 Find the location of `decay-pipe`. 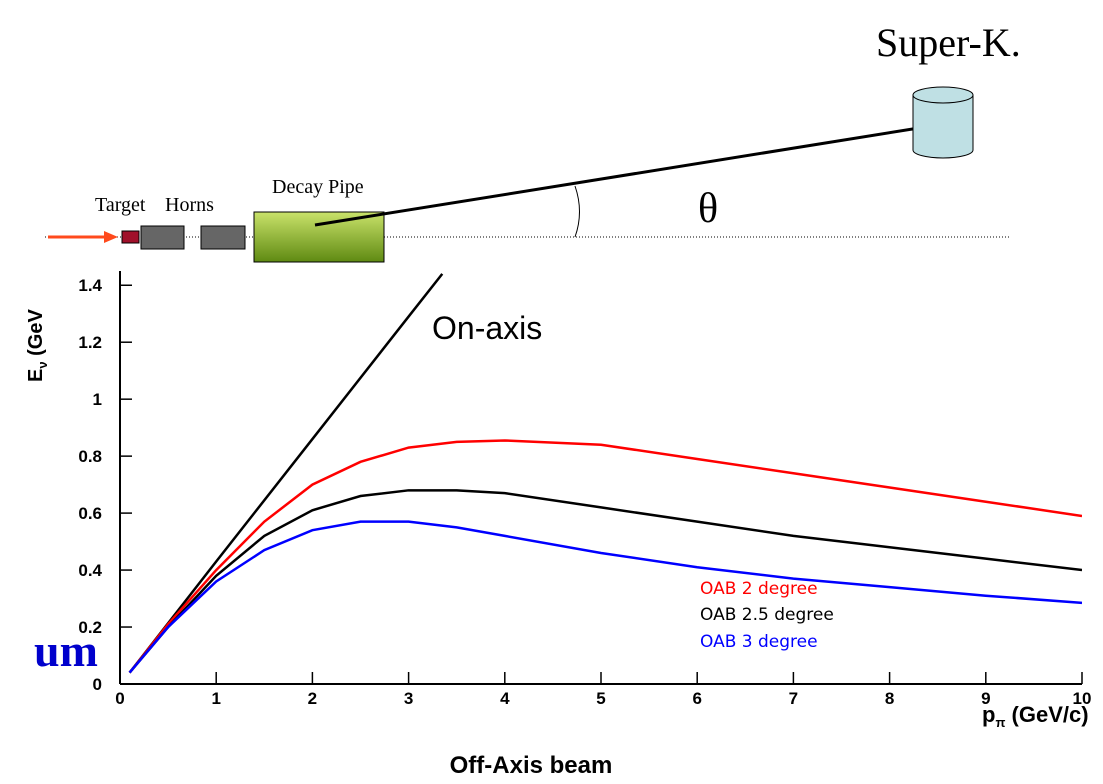

decay-pipe is located at coordinates (319, 237).